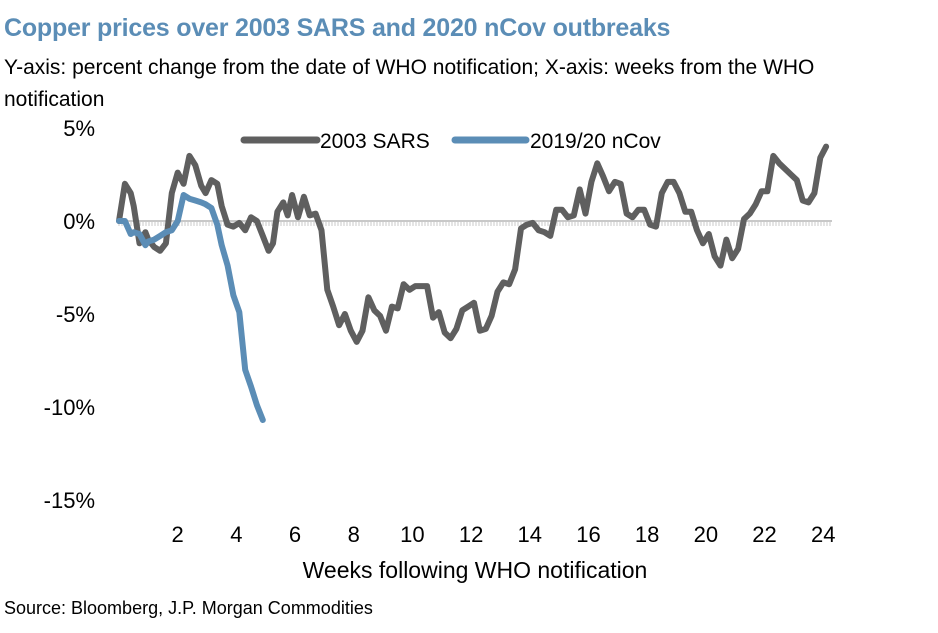 This screenshot has width=938, height=633. I want to click on y-tick-label: 0%, so click(79, 221).